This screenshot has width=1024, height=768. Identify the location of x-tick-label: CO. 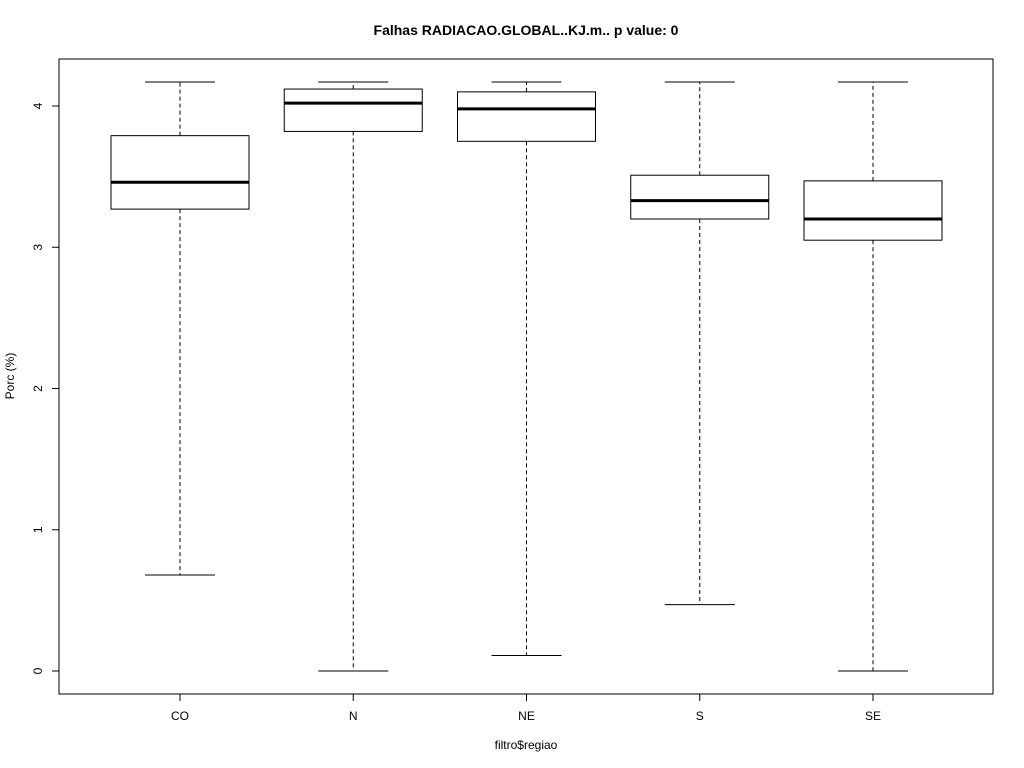
(180, 716).